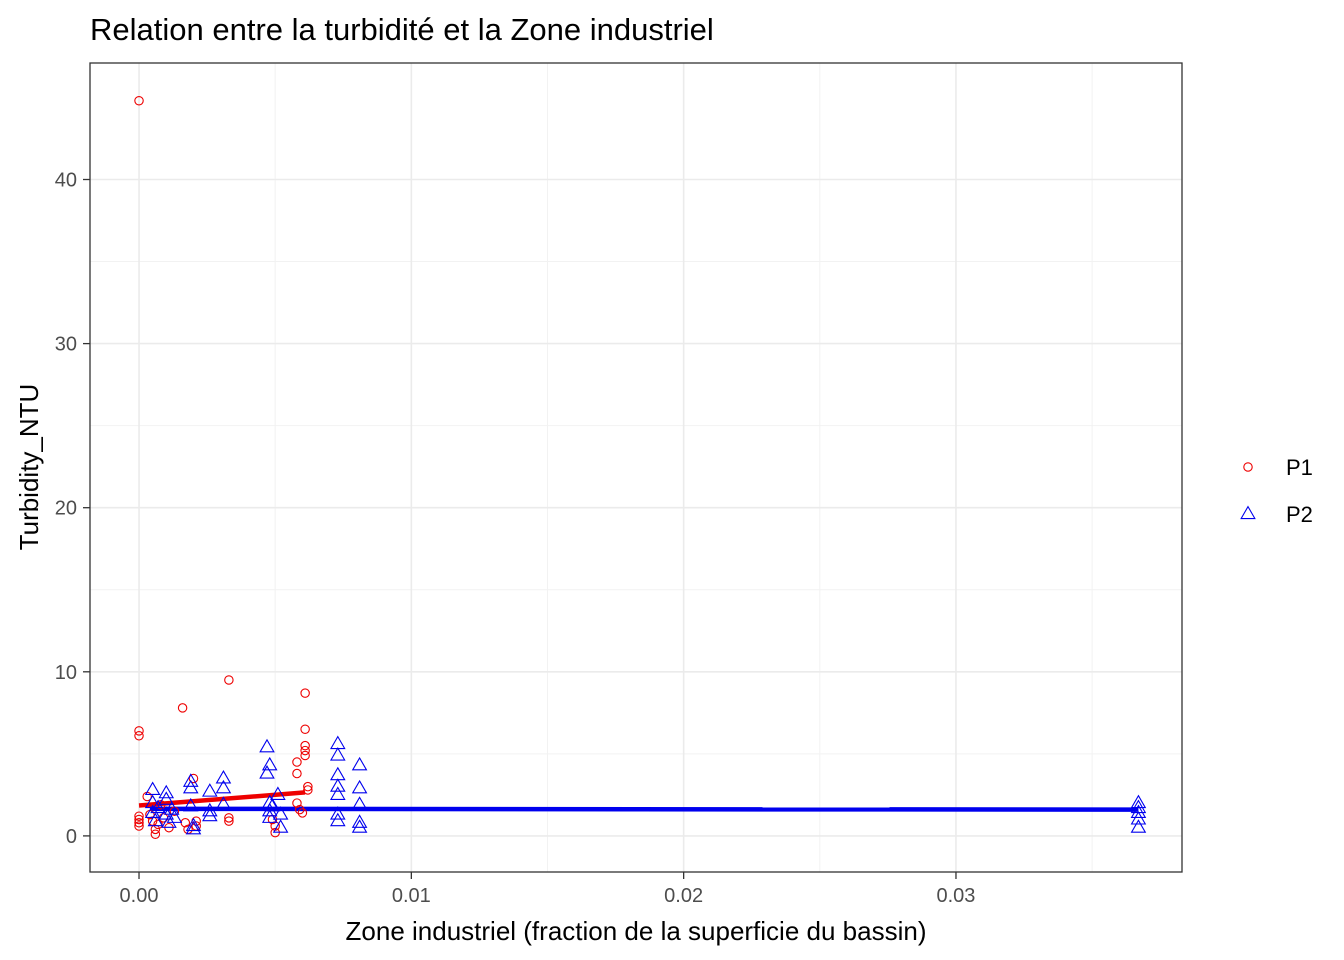  What do you see at coordinates (411, 896) in the screenshot?
I see `x-tick-label: 0.01` at bounding box center [411, 896].